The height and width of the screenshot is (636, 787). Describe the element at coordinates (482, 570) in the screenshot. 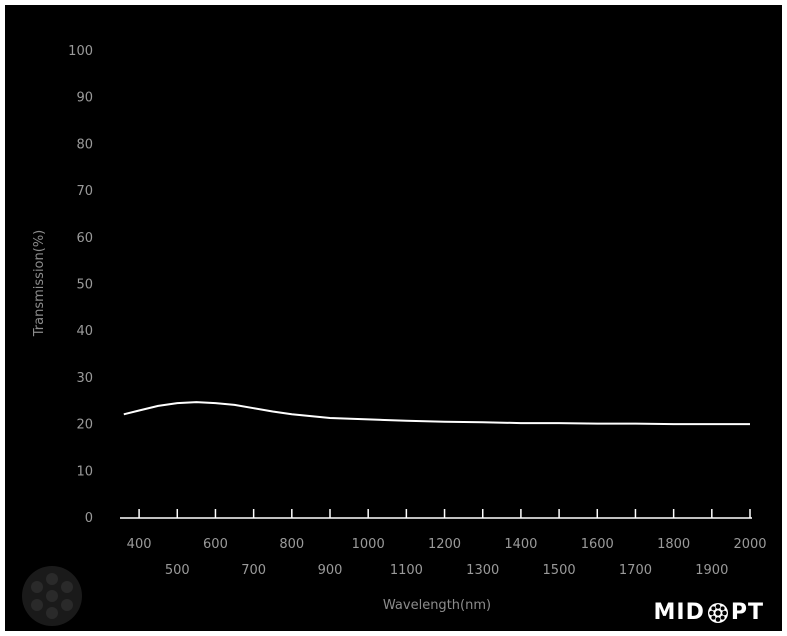

I see `x-tick-label-lower: 1300` at that location.